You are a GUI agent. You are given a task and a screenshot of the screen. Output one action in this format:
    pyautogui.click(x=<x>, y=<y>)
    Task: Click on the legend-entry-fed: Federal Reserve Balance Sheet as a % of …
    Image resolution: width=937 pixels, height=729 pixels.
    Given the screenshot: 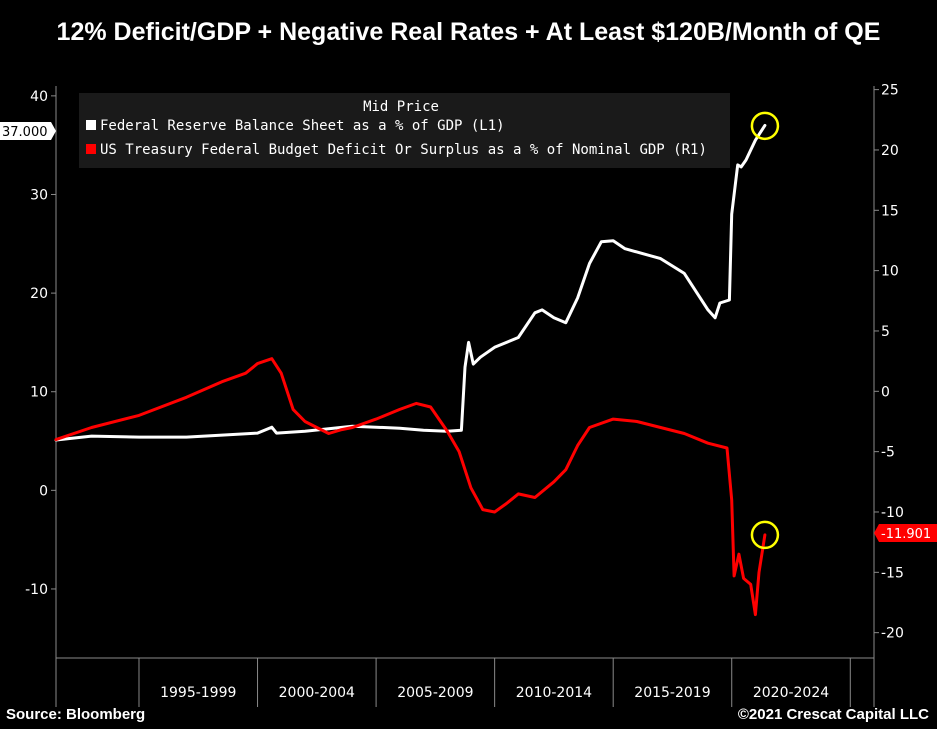 What is the action you would take?
    pyautogui.click(x=302, y=126)
    